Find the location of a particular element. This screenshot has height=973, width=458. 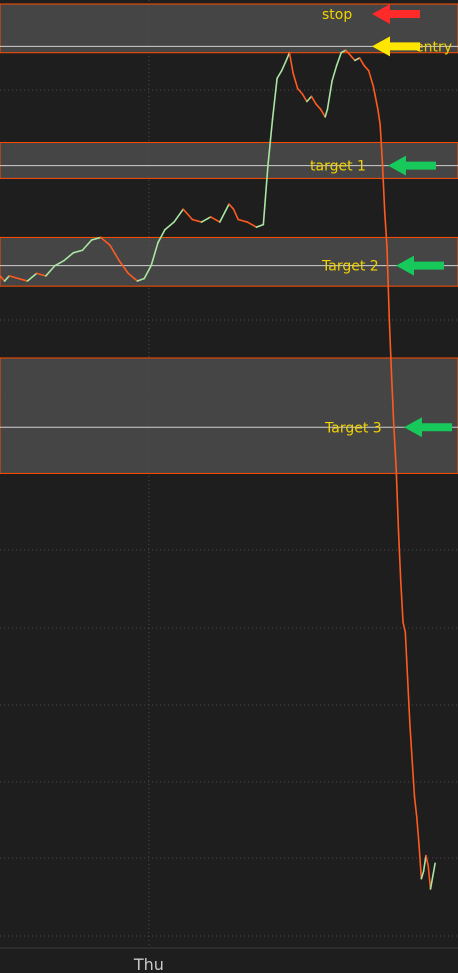

level-label-target3: Target 3 is located at coordinates (353, 428).